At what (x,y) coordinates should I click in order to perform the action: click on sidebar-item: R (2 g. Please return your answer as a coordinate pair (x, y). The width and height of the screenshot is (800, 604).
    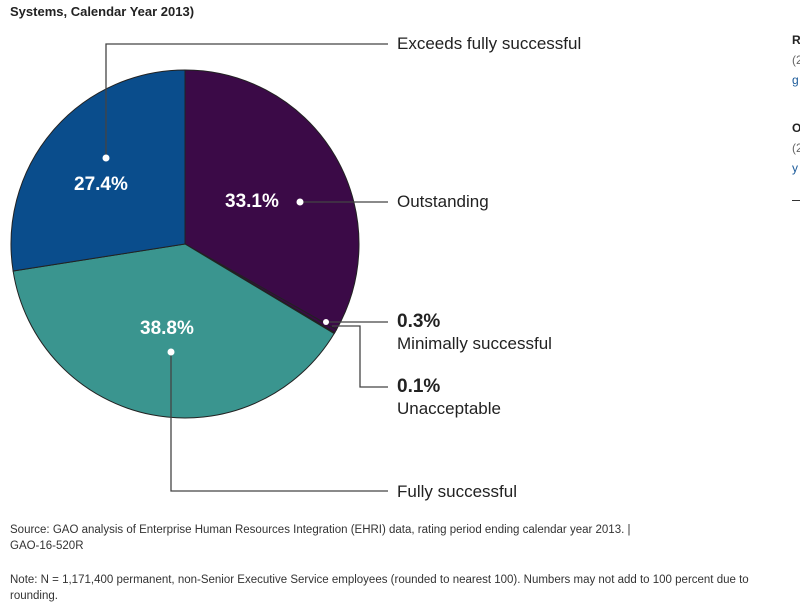
    Looking at the image, I should click on (796, 60).